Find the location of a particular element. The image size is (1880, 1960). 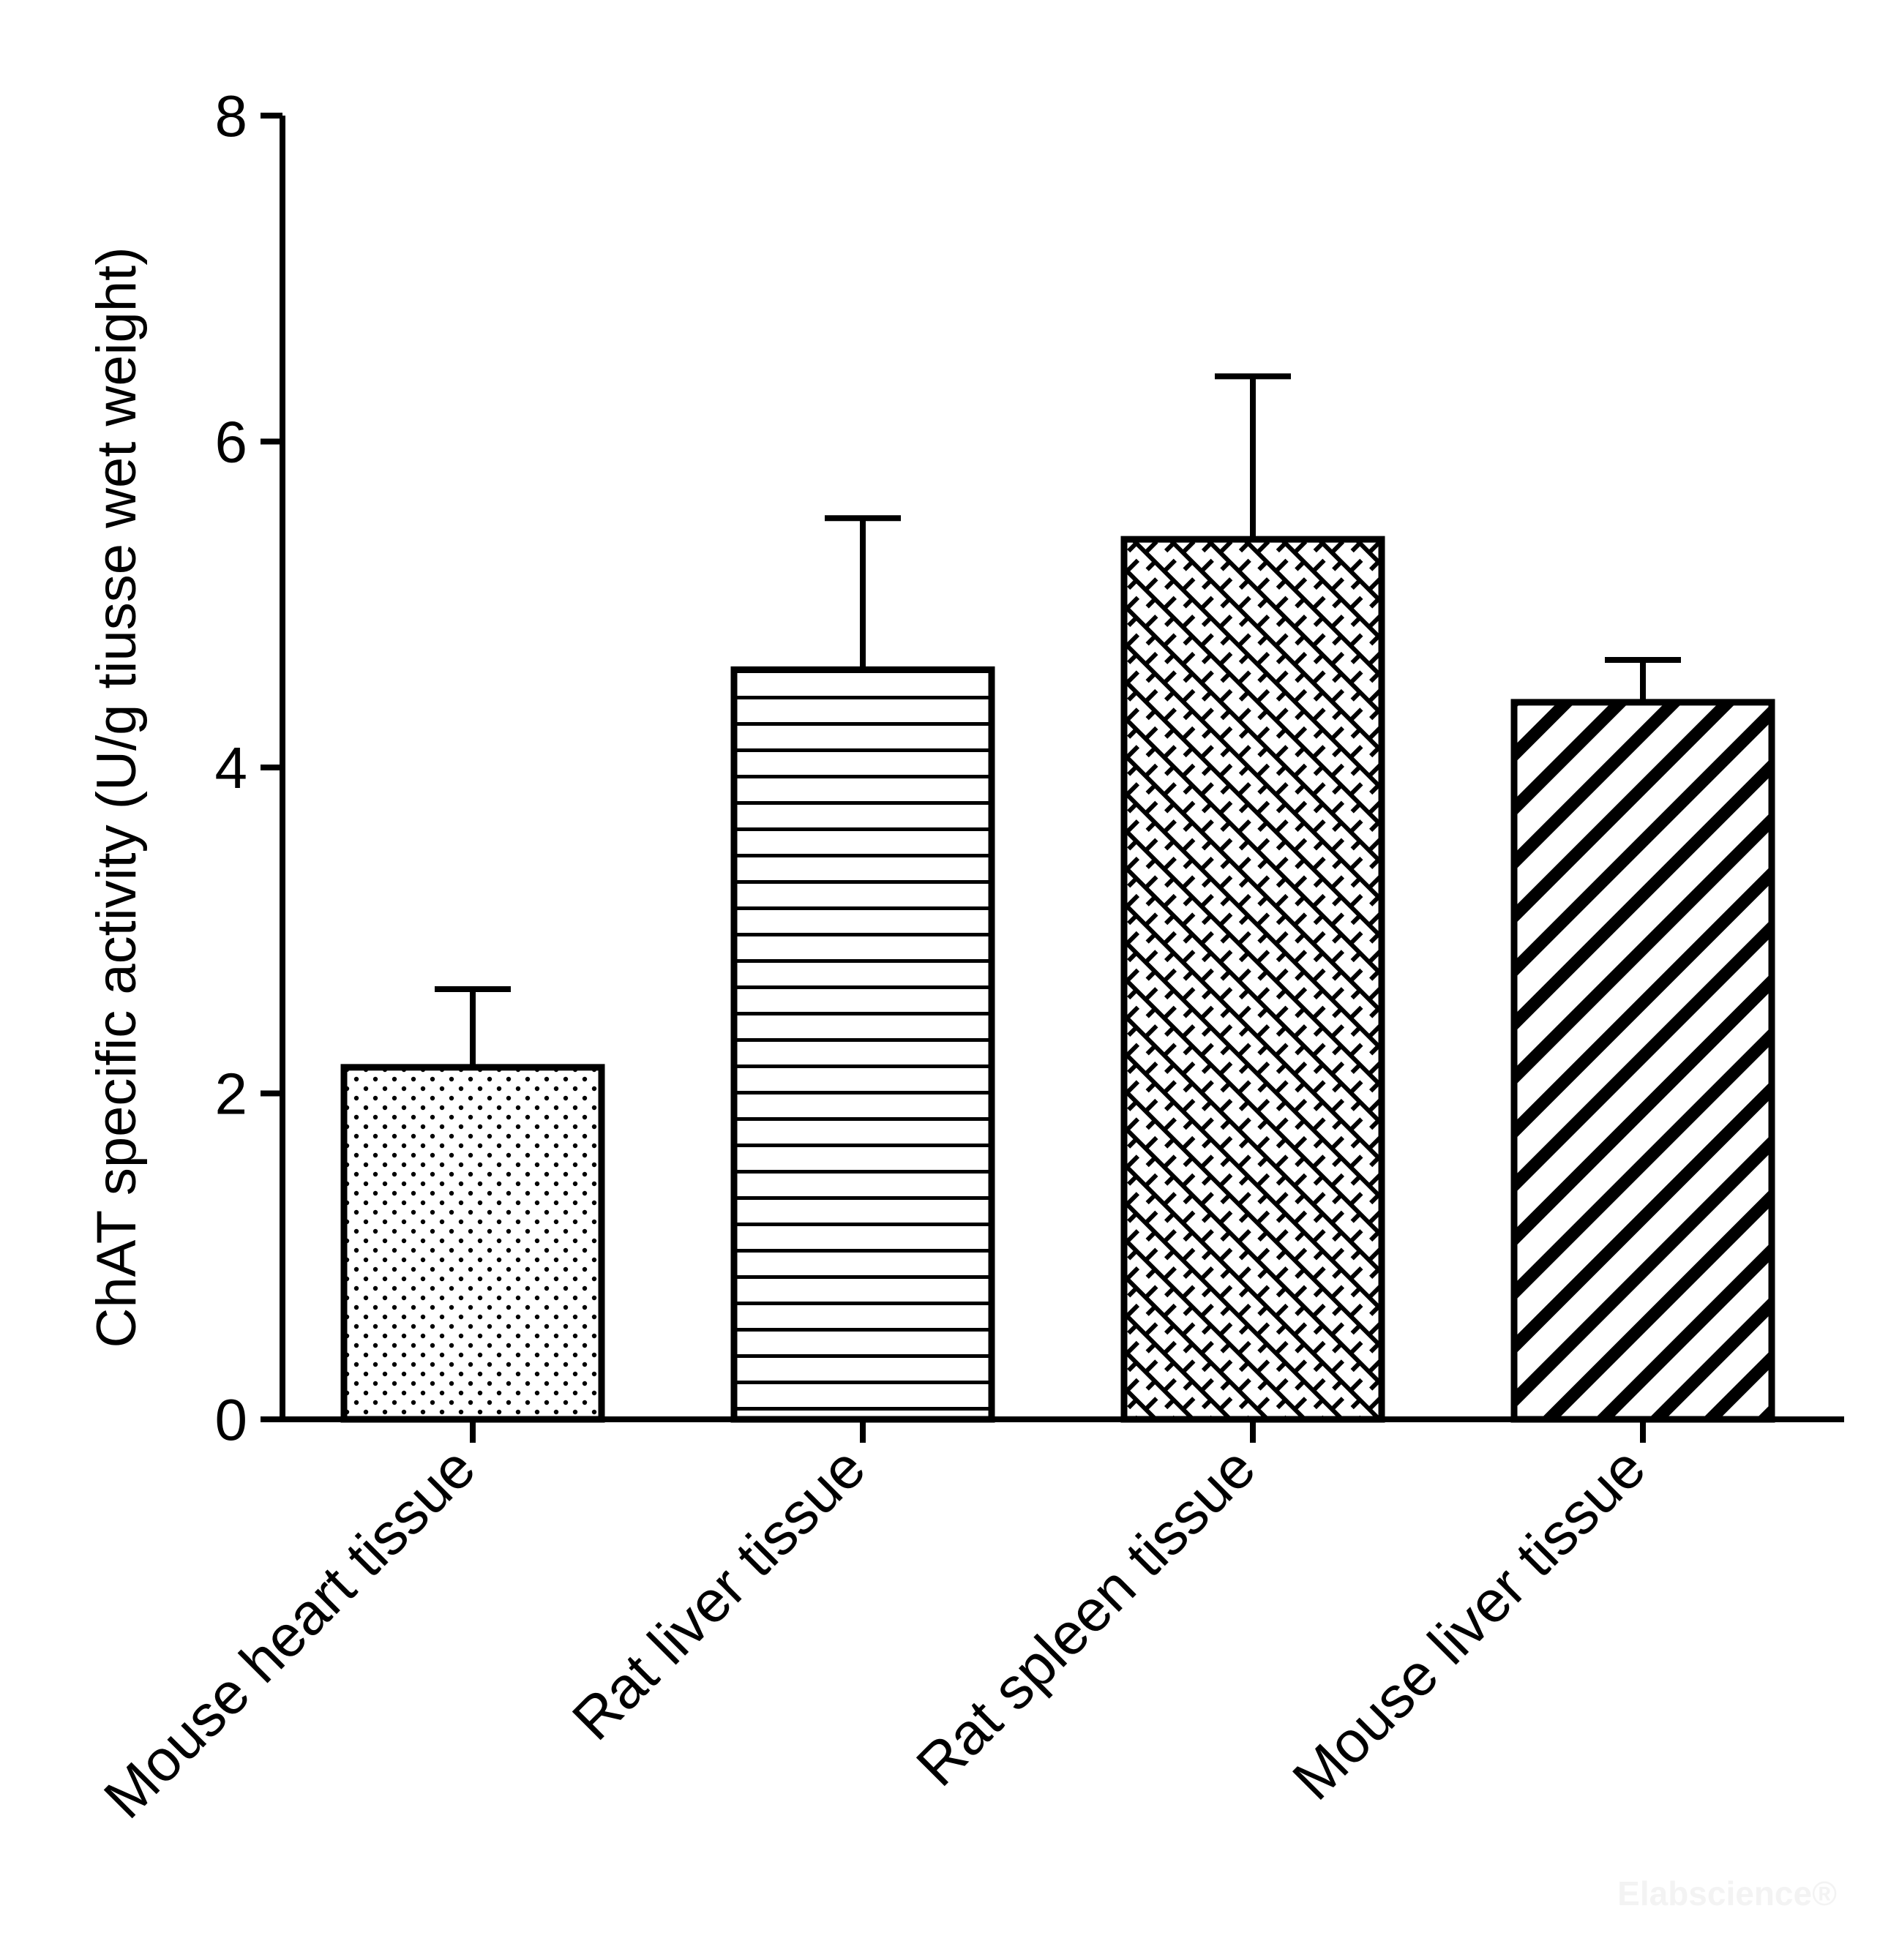

y-tick-label: 0 is located at coordinates (231, 1419).